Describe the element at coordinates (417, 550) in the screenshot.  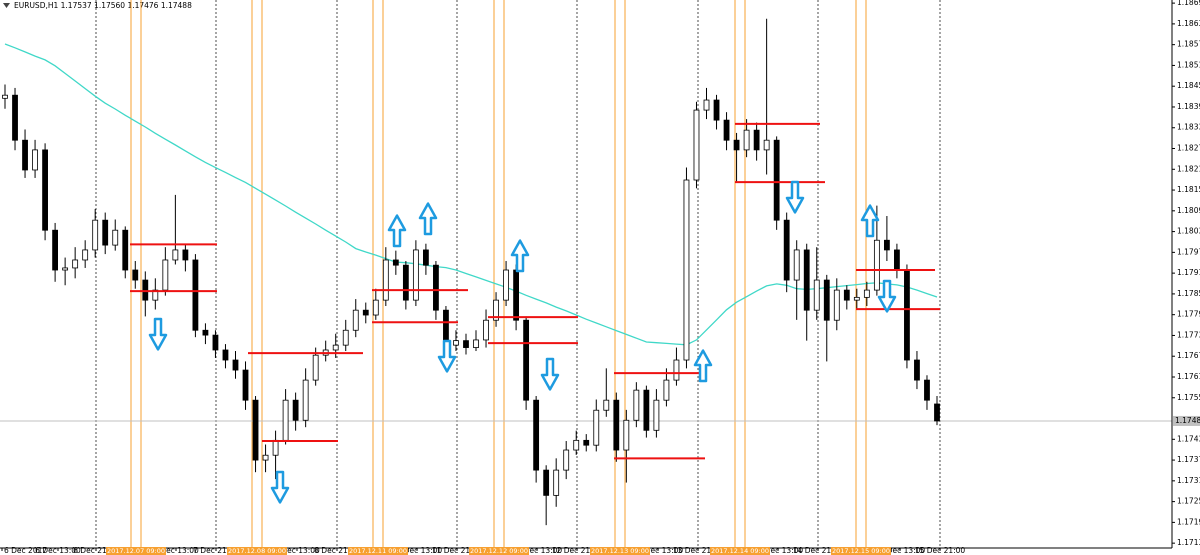
I see `x-tick-label: 11 Dec 13:00` at that location.